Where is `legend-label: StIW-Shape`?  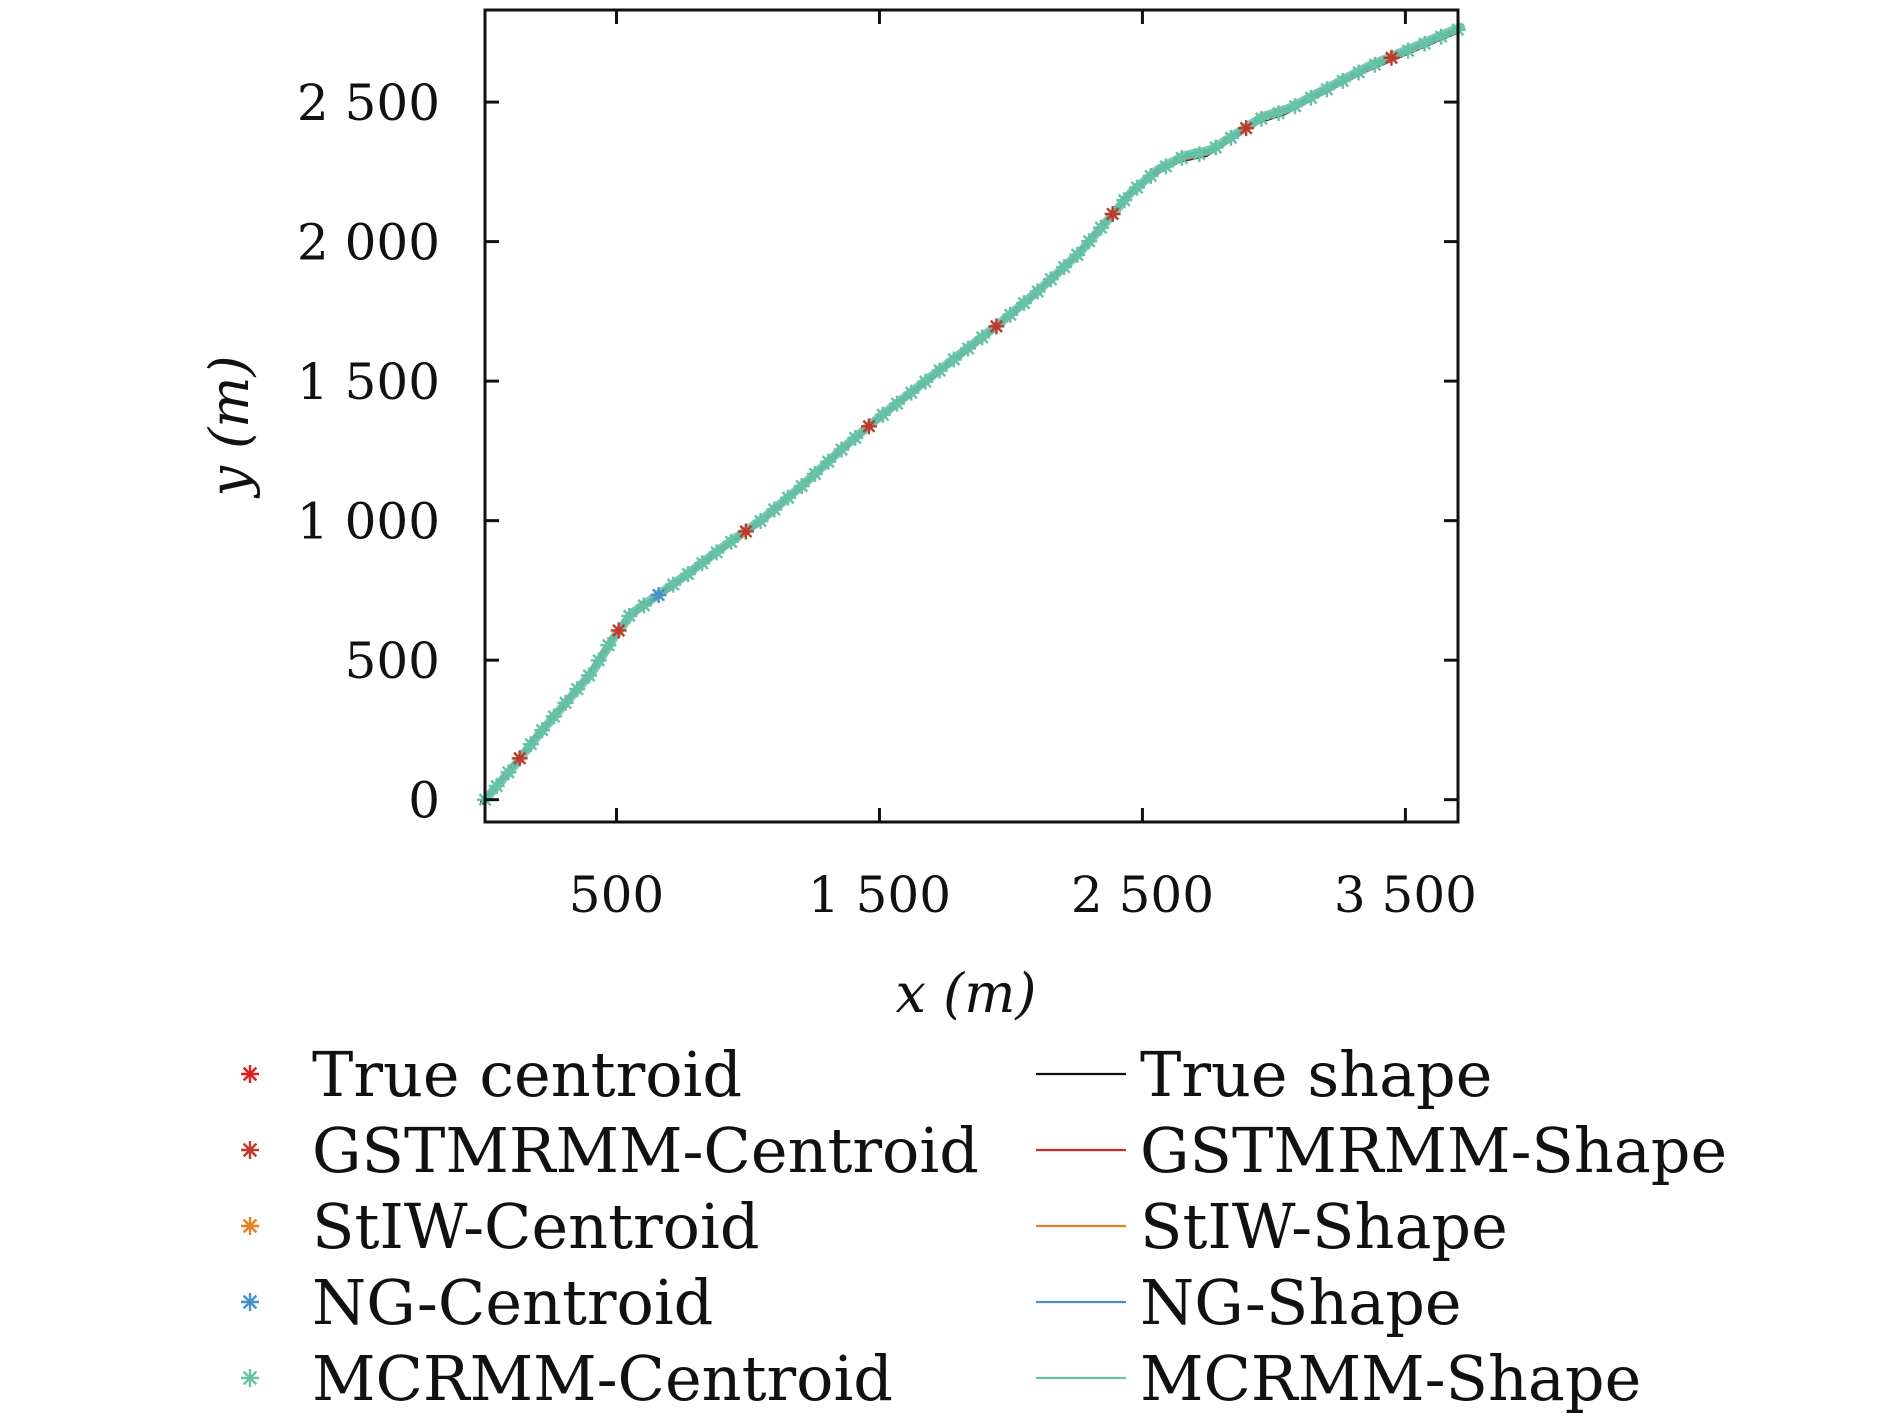
legend-label: StIW-Shape is located at coordinates (1324, 1226).